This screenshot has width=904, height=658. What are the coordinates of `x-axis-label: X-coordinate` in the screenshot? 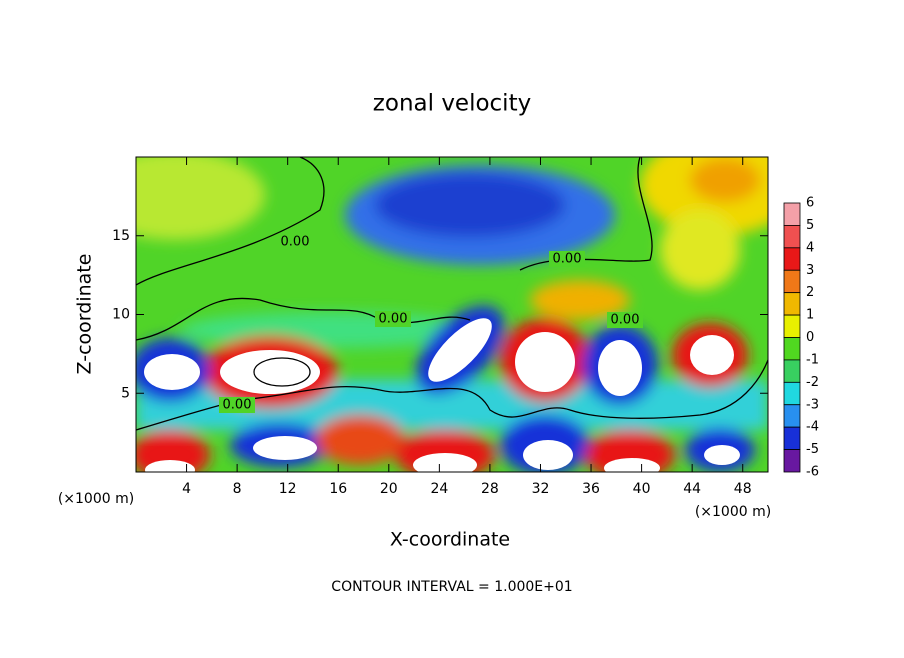 It's located at (450, 540).